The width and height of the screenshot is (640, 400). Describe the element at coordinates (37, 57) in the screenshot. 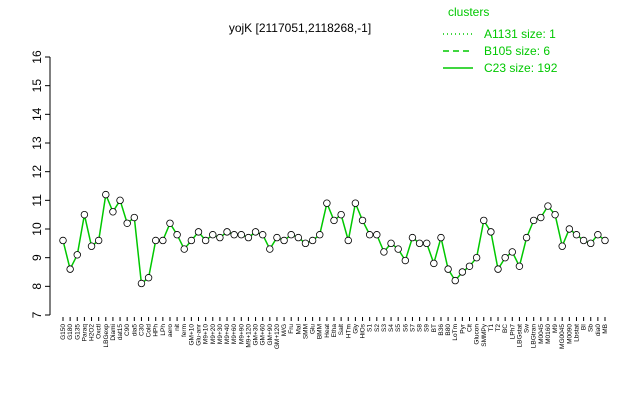

I see `y-tick-label: 16` at that location.